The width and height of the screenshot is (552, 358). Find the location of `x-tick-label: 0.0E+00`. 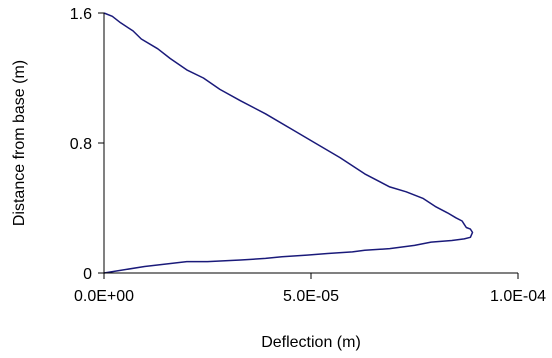

x-tick-label: 0.0E+00 is located at coordinates (104, 296).